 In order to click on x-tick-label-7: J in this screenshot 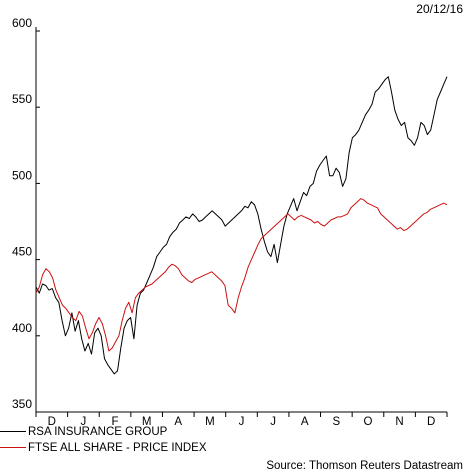, I will do `click(273, 422)`.